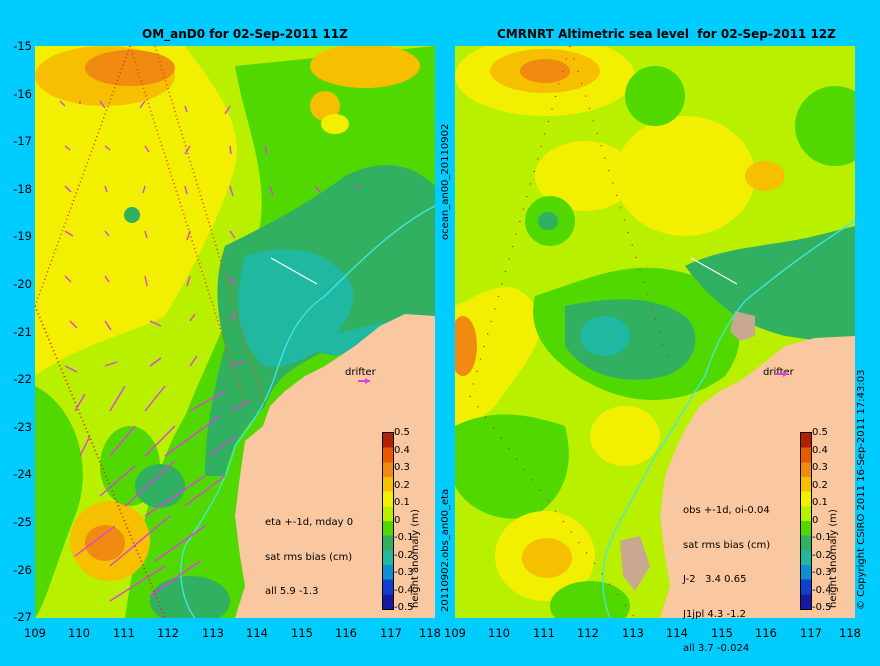 The image size is (880, 666). What do you see at coordinates (714, 614) in the screenshot?
I see `info-line: J1jpl 4.3 -1.2` at bounding box center [714, 614].